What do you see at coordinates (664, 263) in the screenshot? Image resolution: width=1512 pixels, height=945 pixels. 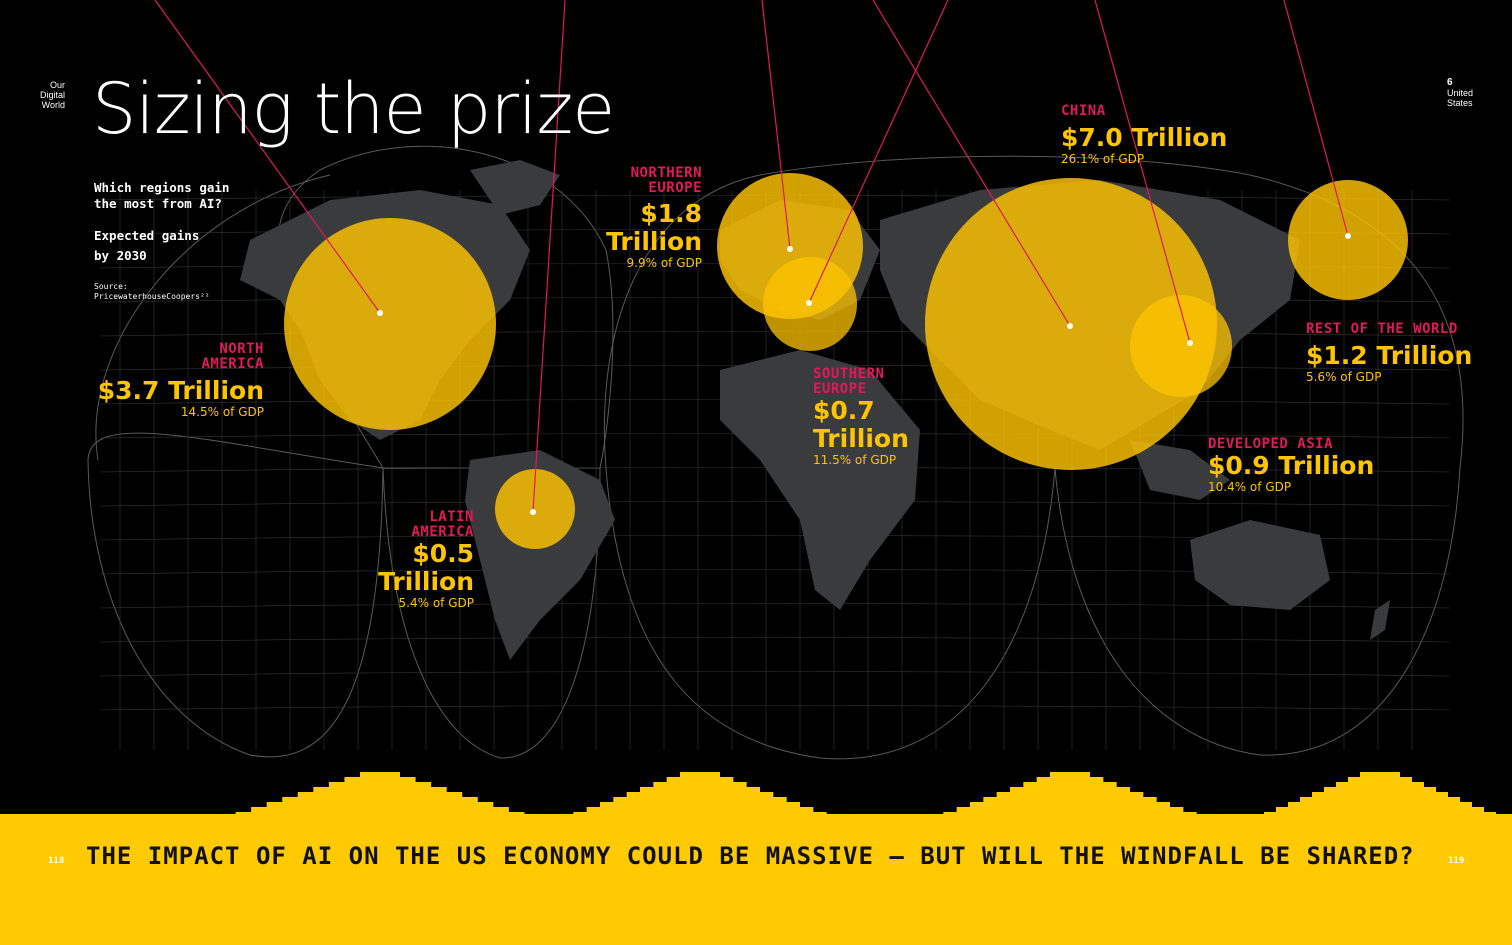 I see `region-gdp-share: 9.9% of GDP` at bounding box center [664, 263].